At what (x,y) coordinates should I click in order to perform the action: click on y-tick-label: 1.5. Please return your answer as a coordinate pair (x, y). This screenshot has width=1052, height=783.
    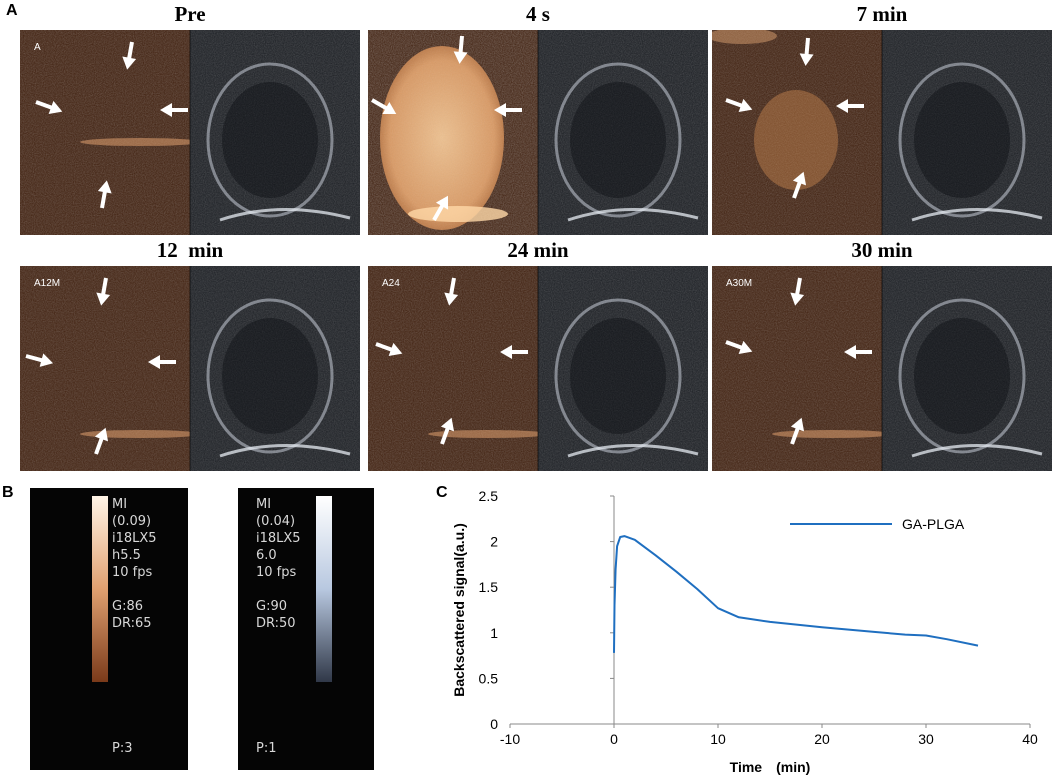
    Looking at the image, I should click on (489, 587).